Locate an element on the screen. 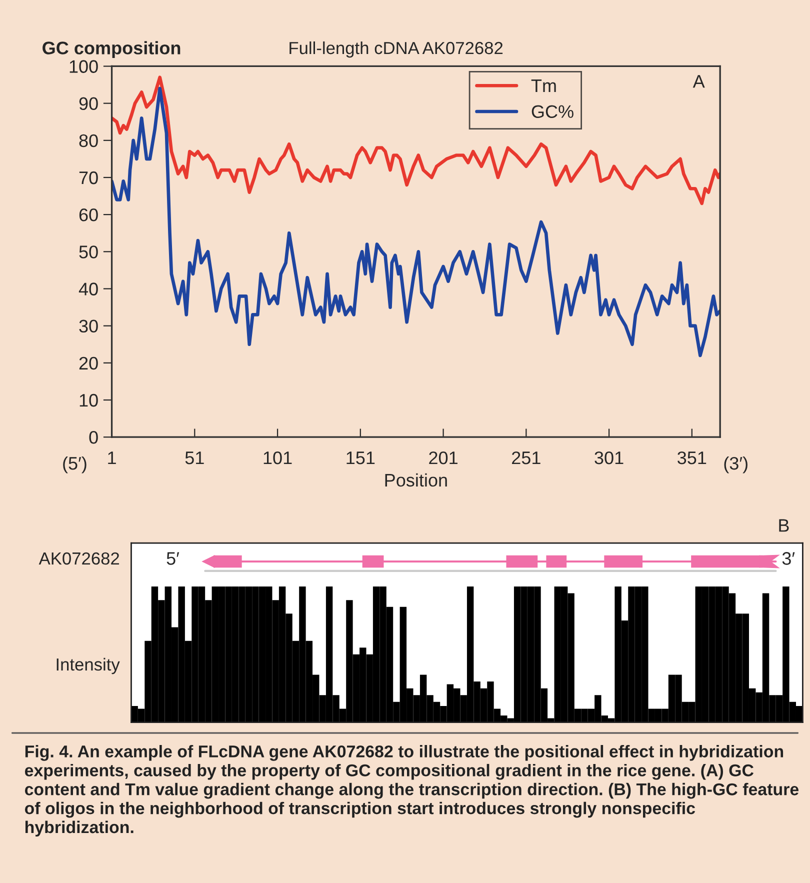 This screenshot has height=883, width=810. annotation: A is located at coordinates (698, 81).